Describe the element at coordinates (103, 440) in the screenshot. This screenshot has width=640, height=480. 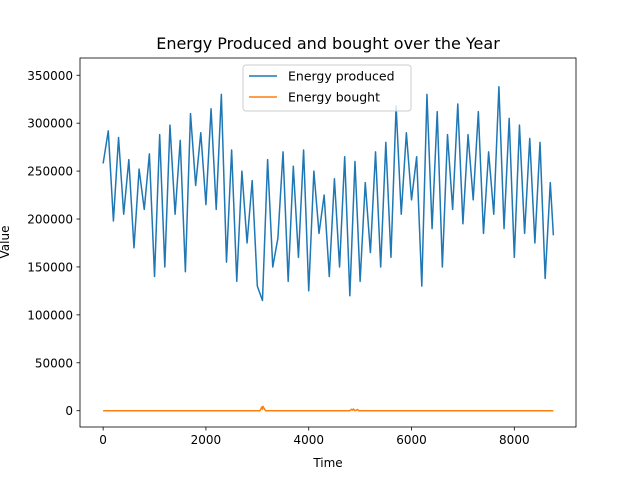
I see `x-tick-label: 0` at that location.